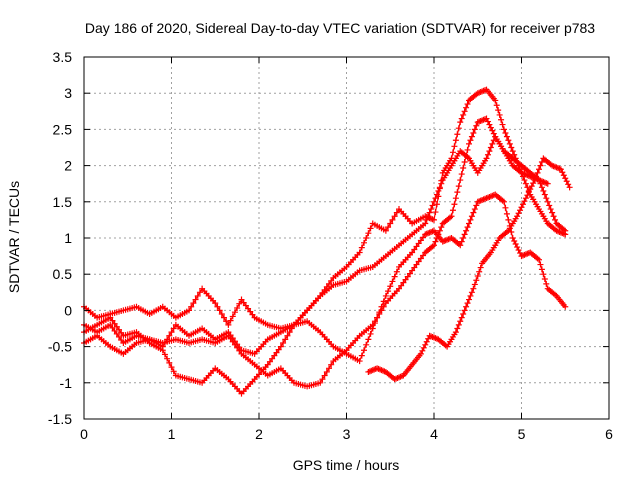  What do you see at coordinates (68, 310) in the screenshot?
I see `y-tick-label: 0` at bounding box center [68, 310].